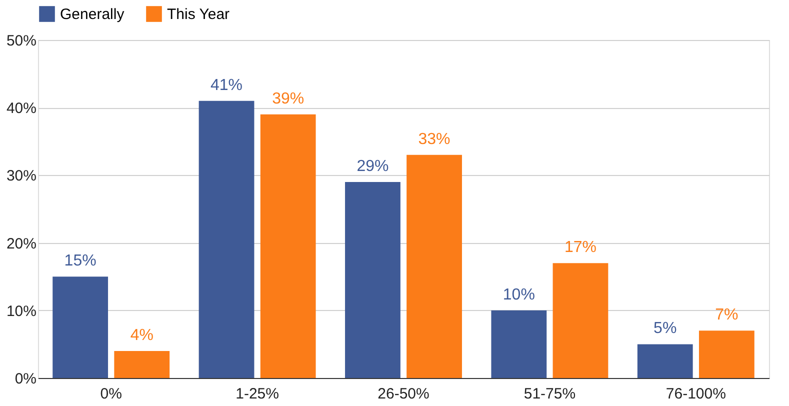  Describe the element at coordinates (288, 99) in the screenshot. I see `data-label: 39%` at that location.